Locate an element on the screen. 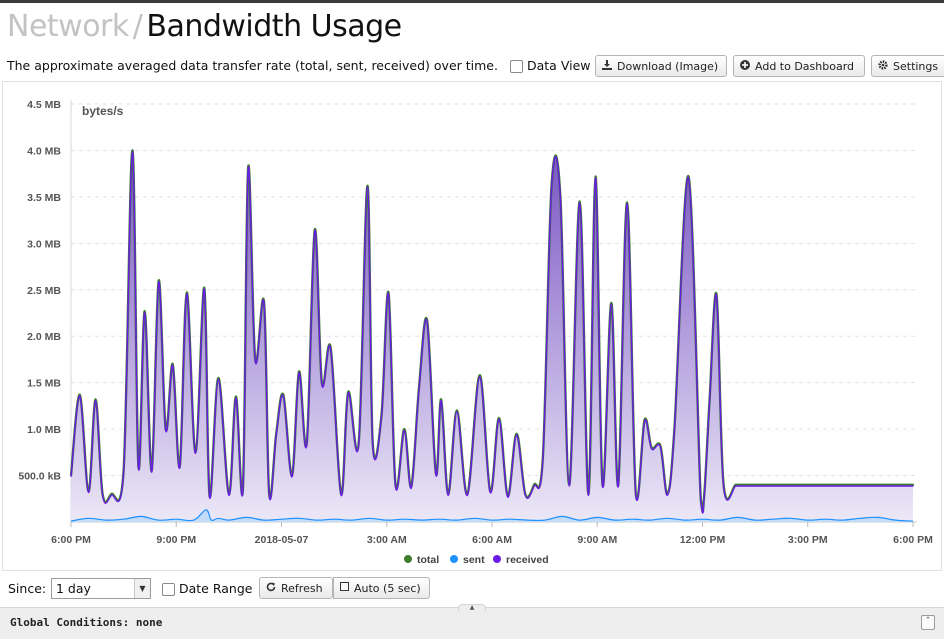 The width and height of the screenshot is (944, 639). legend-marker-sent is located at coordinates (454, 559).